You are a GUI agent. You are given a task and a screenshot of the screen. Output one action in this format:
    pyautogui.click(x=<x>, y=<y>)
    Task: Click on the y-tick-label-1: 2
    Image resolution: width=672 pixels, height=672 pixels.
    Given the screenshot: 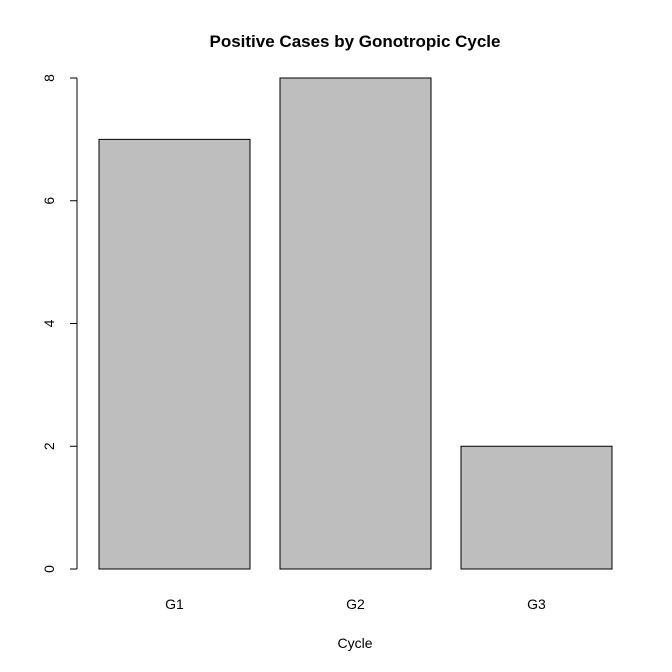 What is the action you would take?
    pyautogui.click(x=49, y=446)
    